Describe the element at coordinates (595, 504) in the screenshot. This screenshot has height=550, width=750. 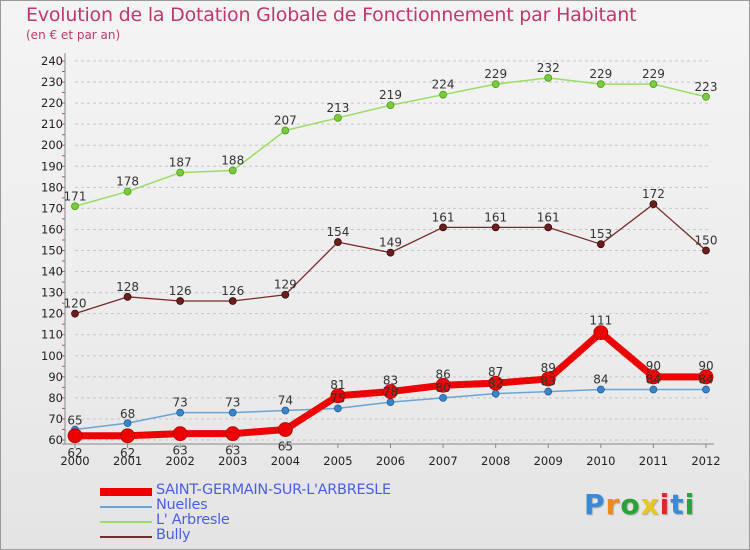
I see `logo-letter: P` at that location.